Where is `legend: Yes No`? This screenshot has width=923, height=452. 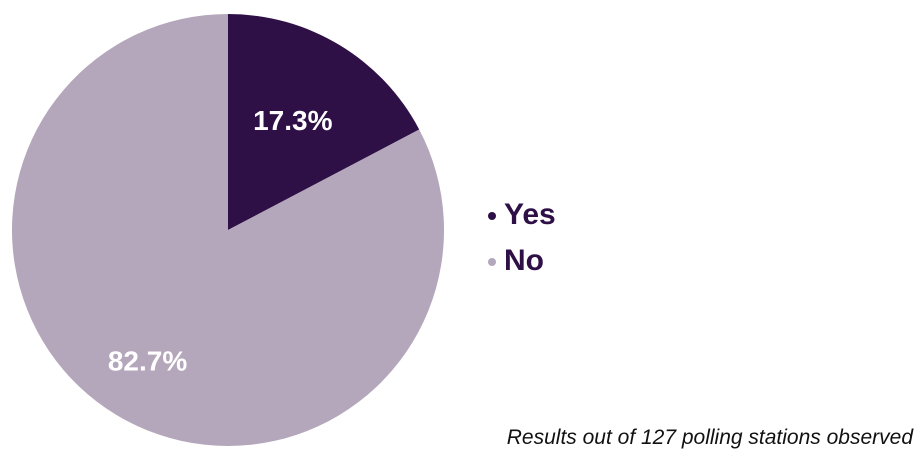 legend: Yes No is located at coordinates (522, 238).